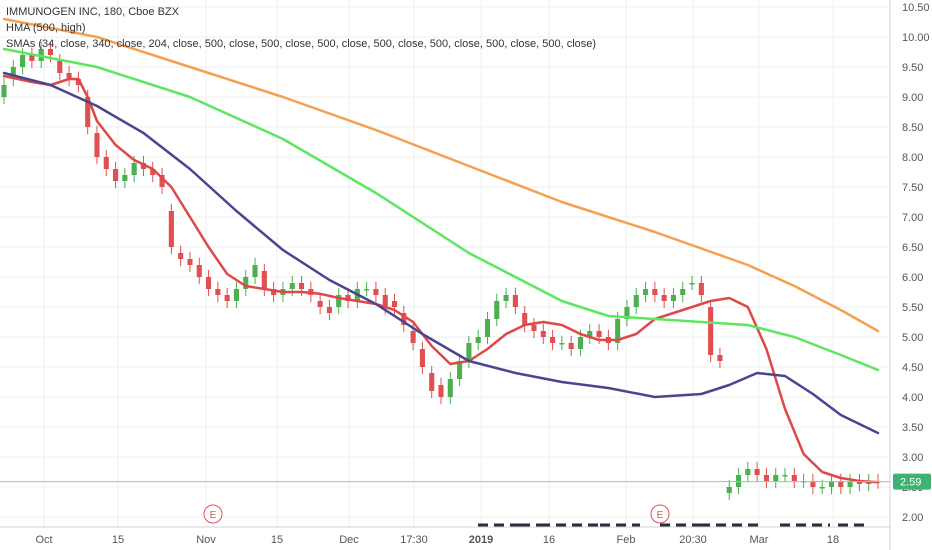 This screenshot has height=550, width=932. I want to click on x-tick-label: 15, so click(118, 540).